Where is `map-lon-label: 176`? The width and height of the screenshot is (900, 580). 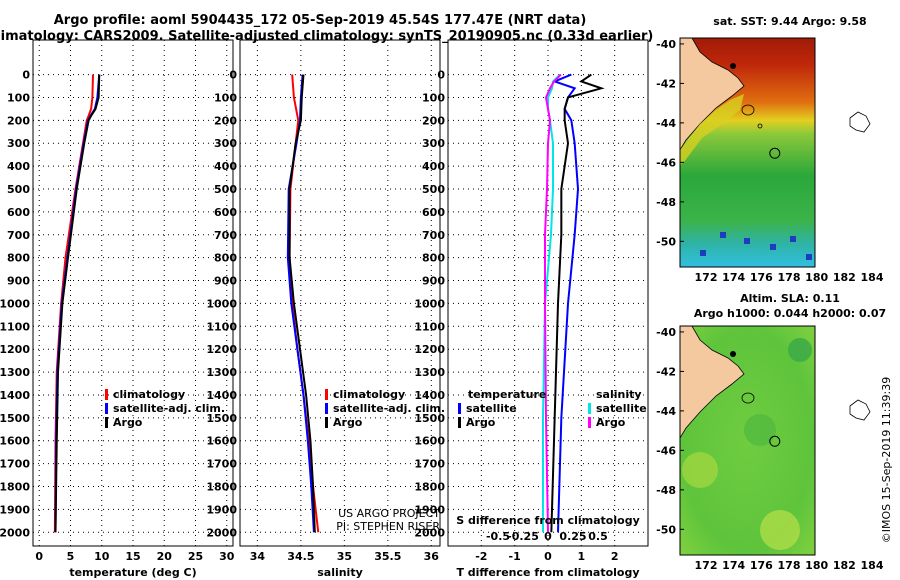 map-lon-label: 176 is located at coordinates (761, 565).